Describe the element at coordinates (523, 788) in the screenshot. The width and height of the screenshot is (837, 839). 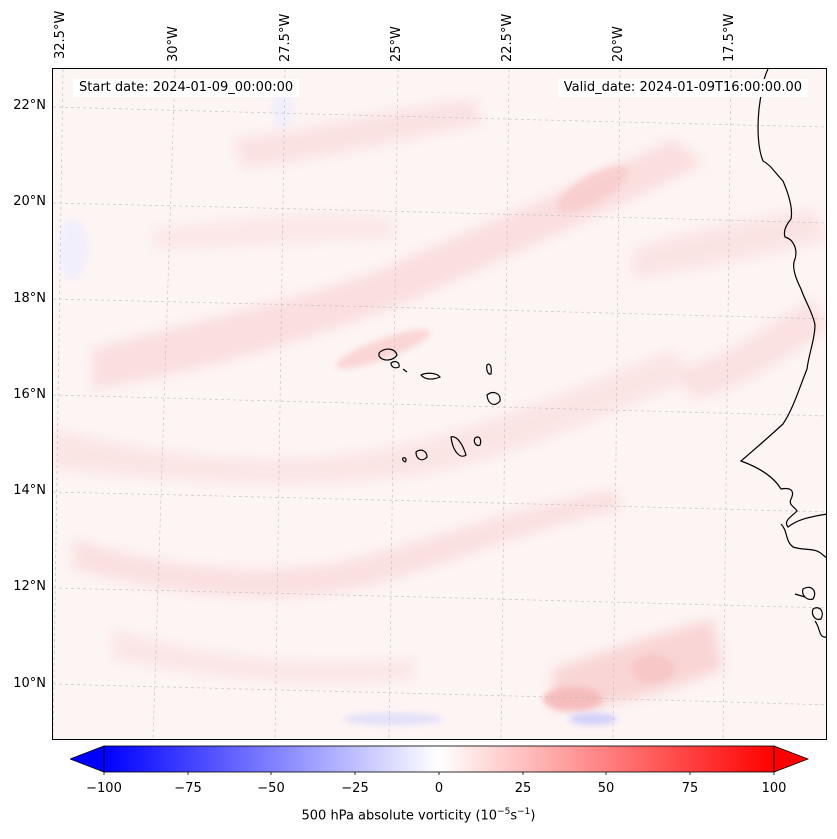
I see `colorbar-tick-25: 25` at that location.